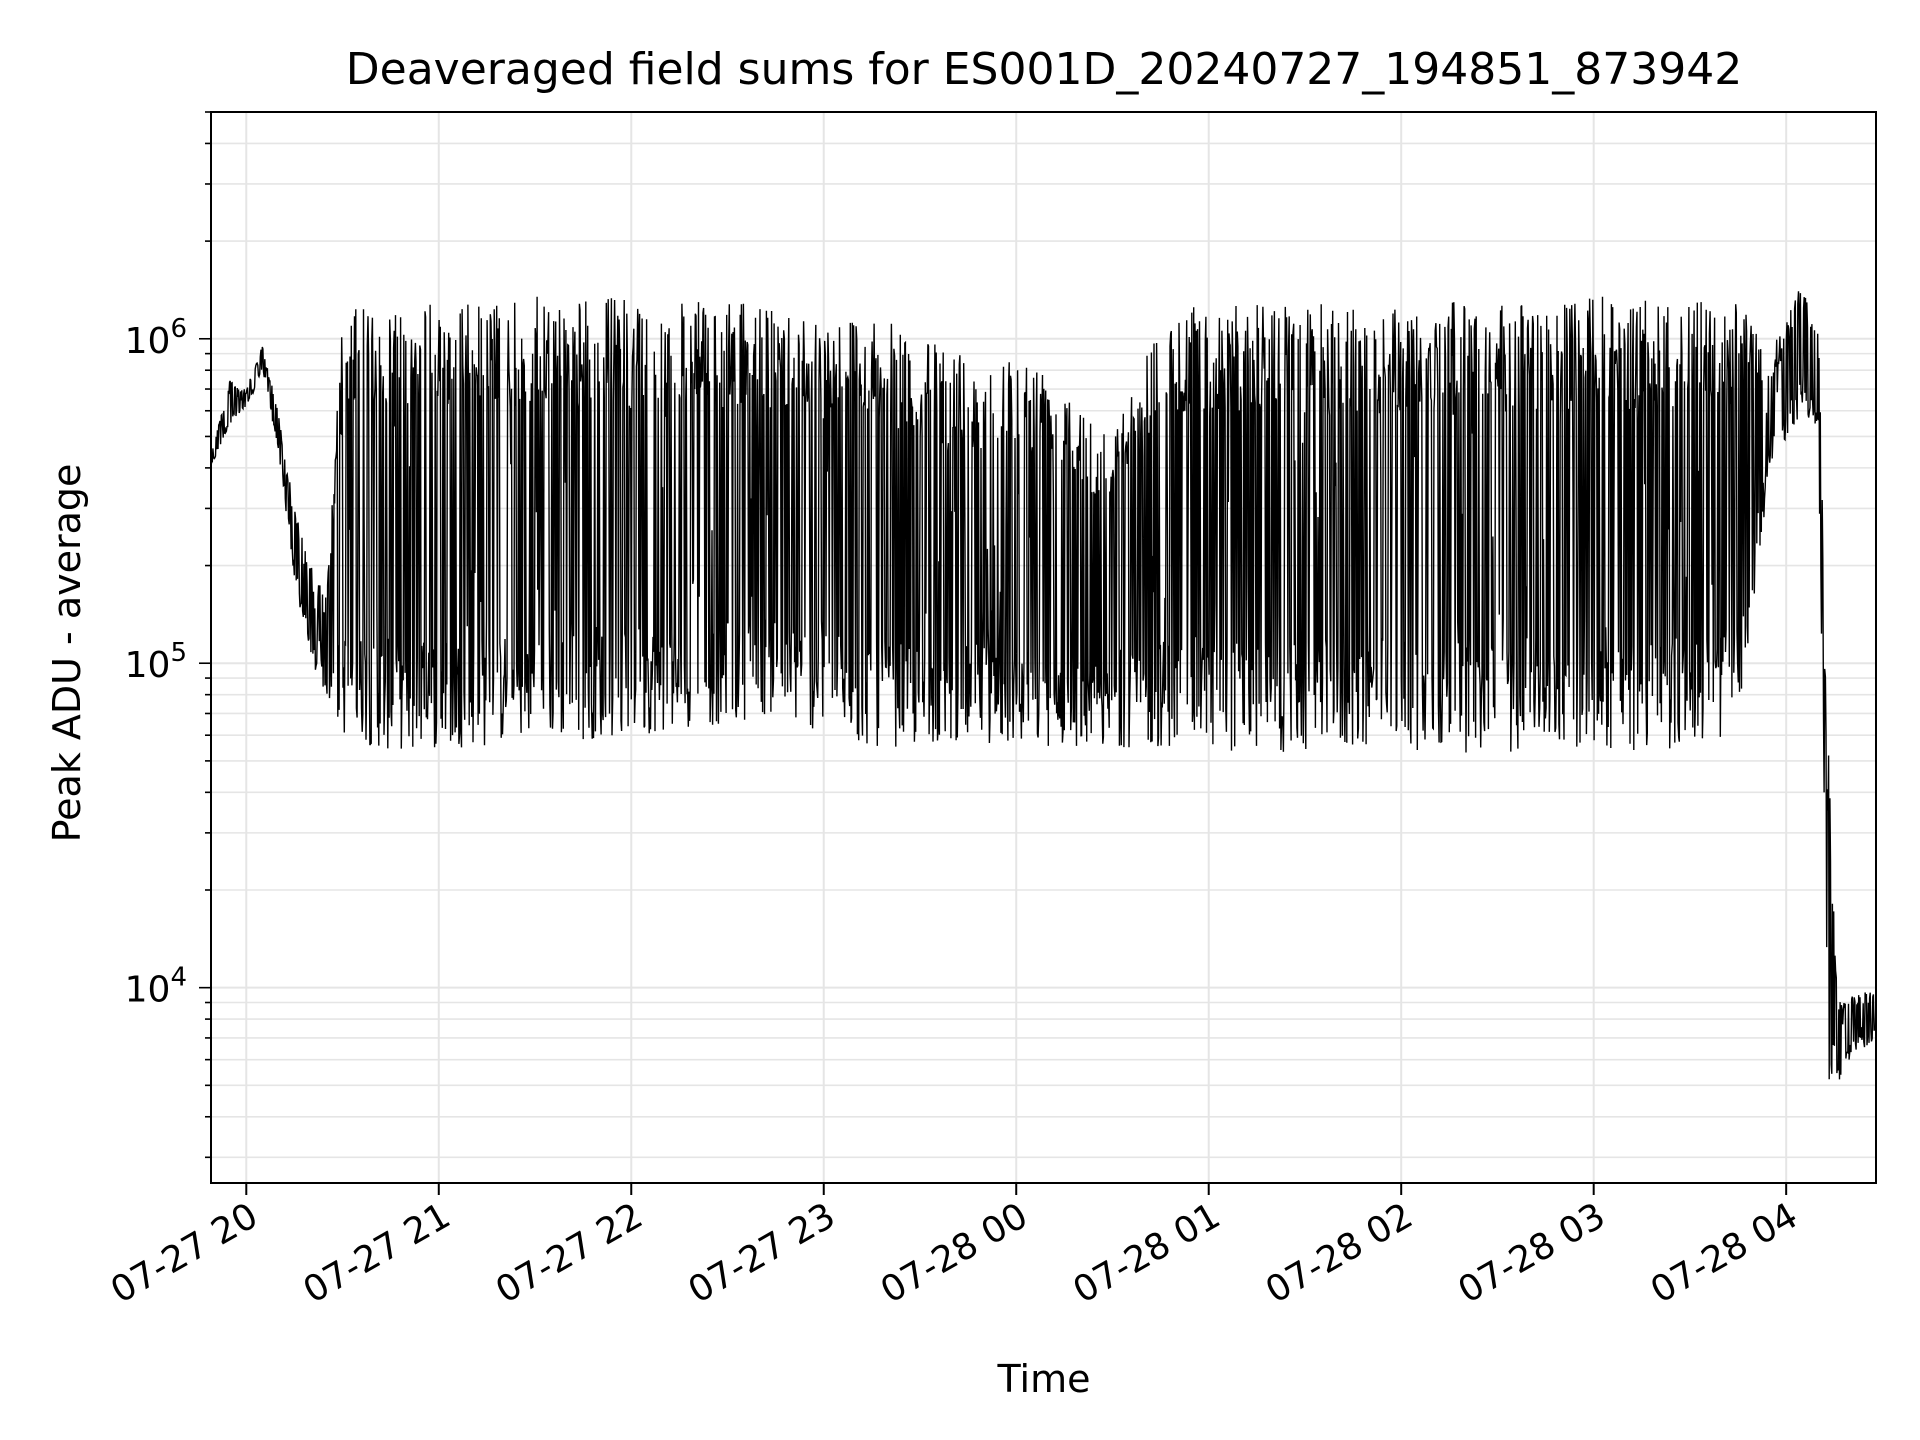 Image resolution: width=1920 pixels, height=1440 pixels. Describe the element at coordinates (156, 987) in the screenshot. I see `y-tick-label: 10⁴` at that location.